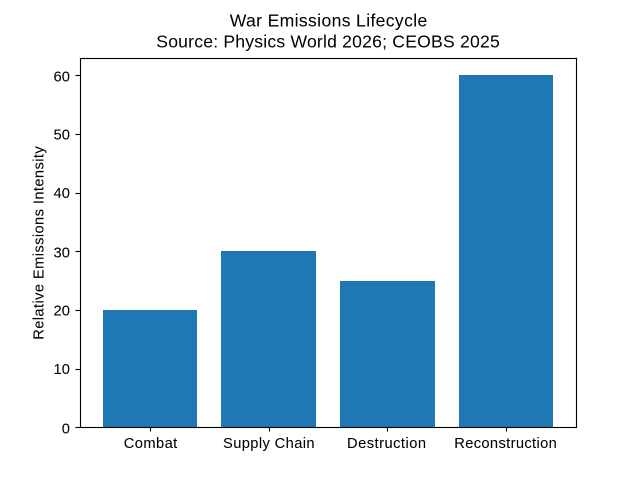 This screenshot has width=640, height=480. Describe the element at coordinates (386, 444) in the screenshot. I see `svg-text: Destruction` at that location.